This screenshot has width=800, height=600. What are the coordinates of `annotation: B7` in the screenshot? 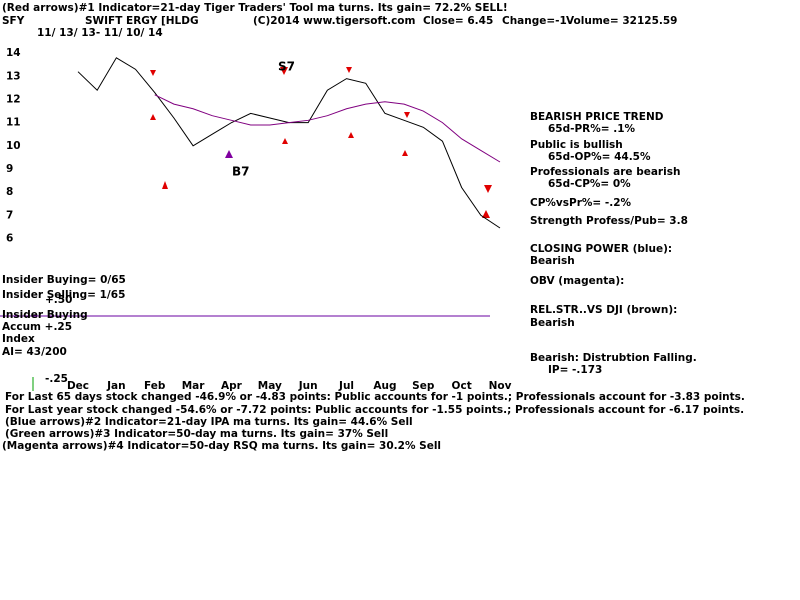 It's located at (241, 172).